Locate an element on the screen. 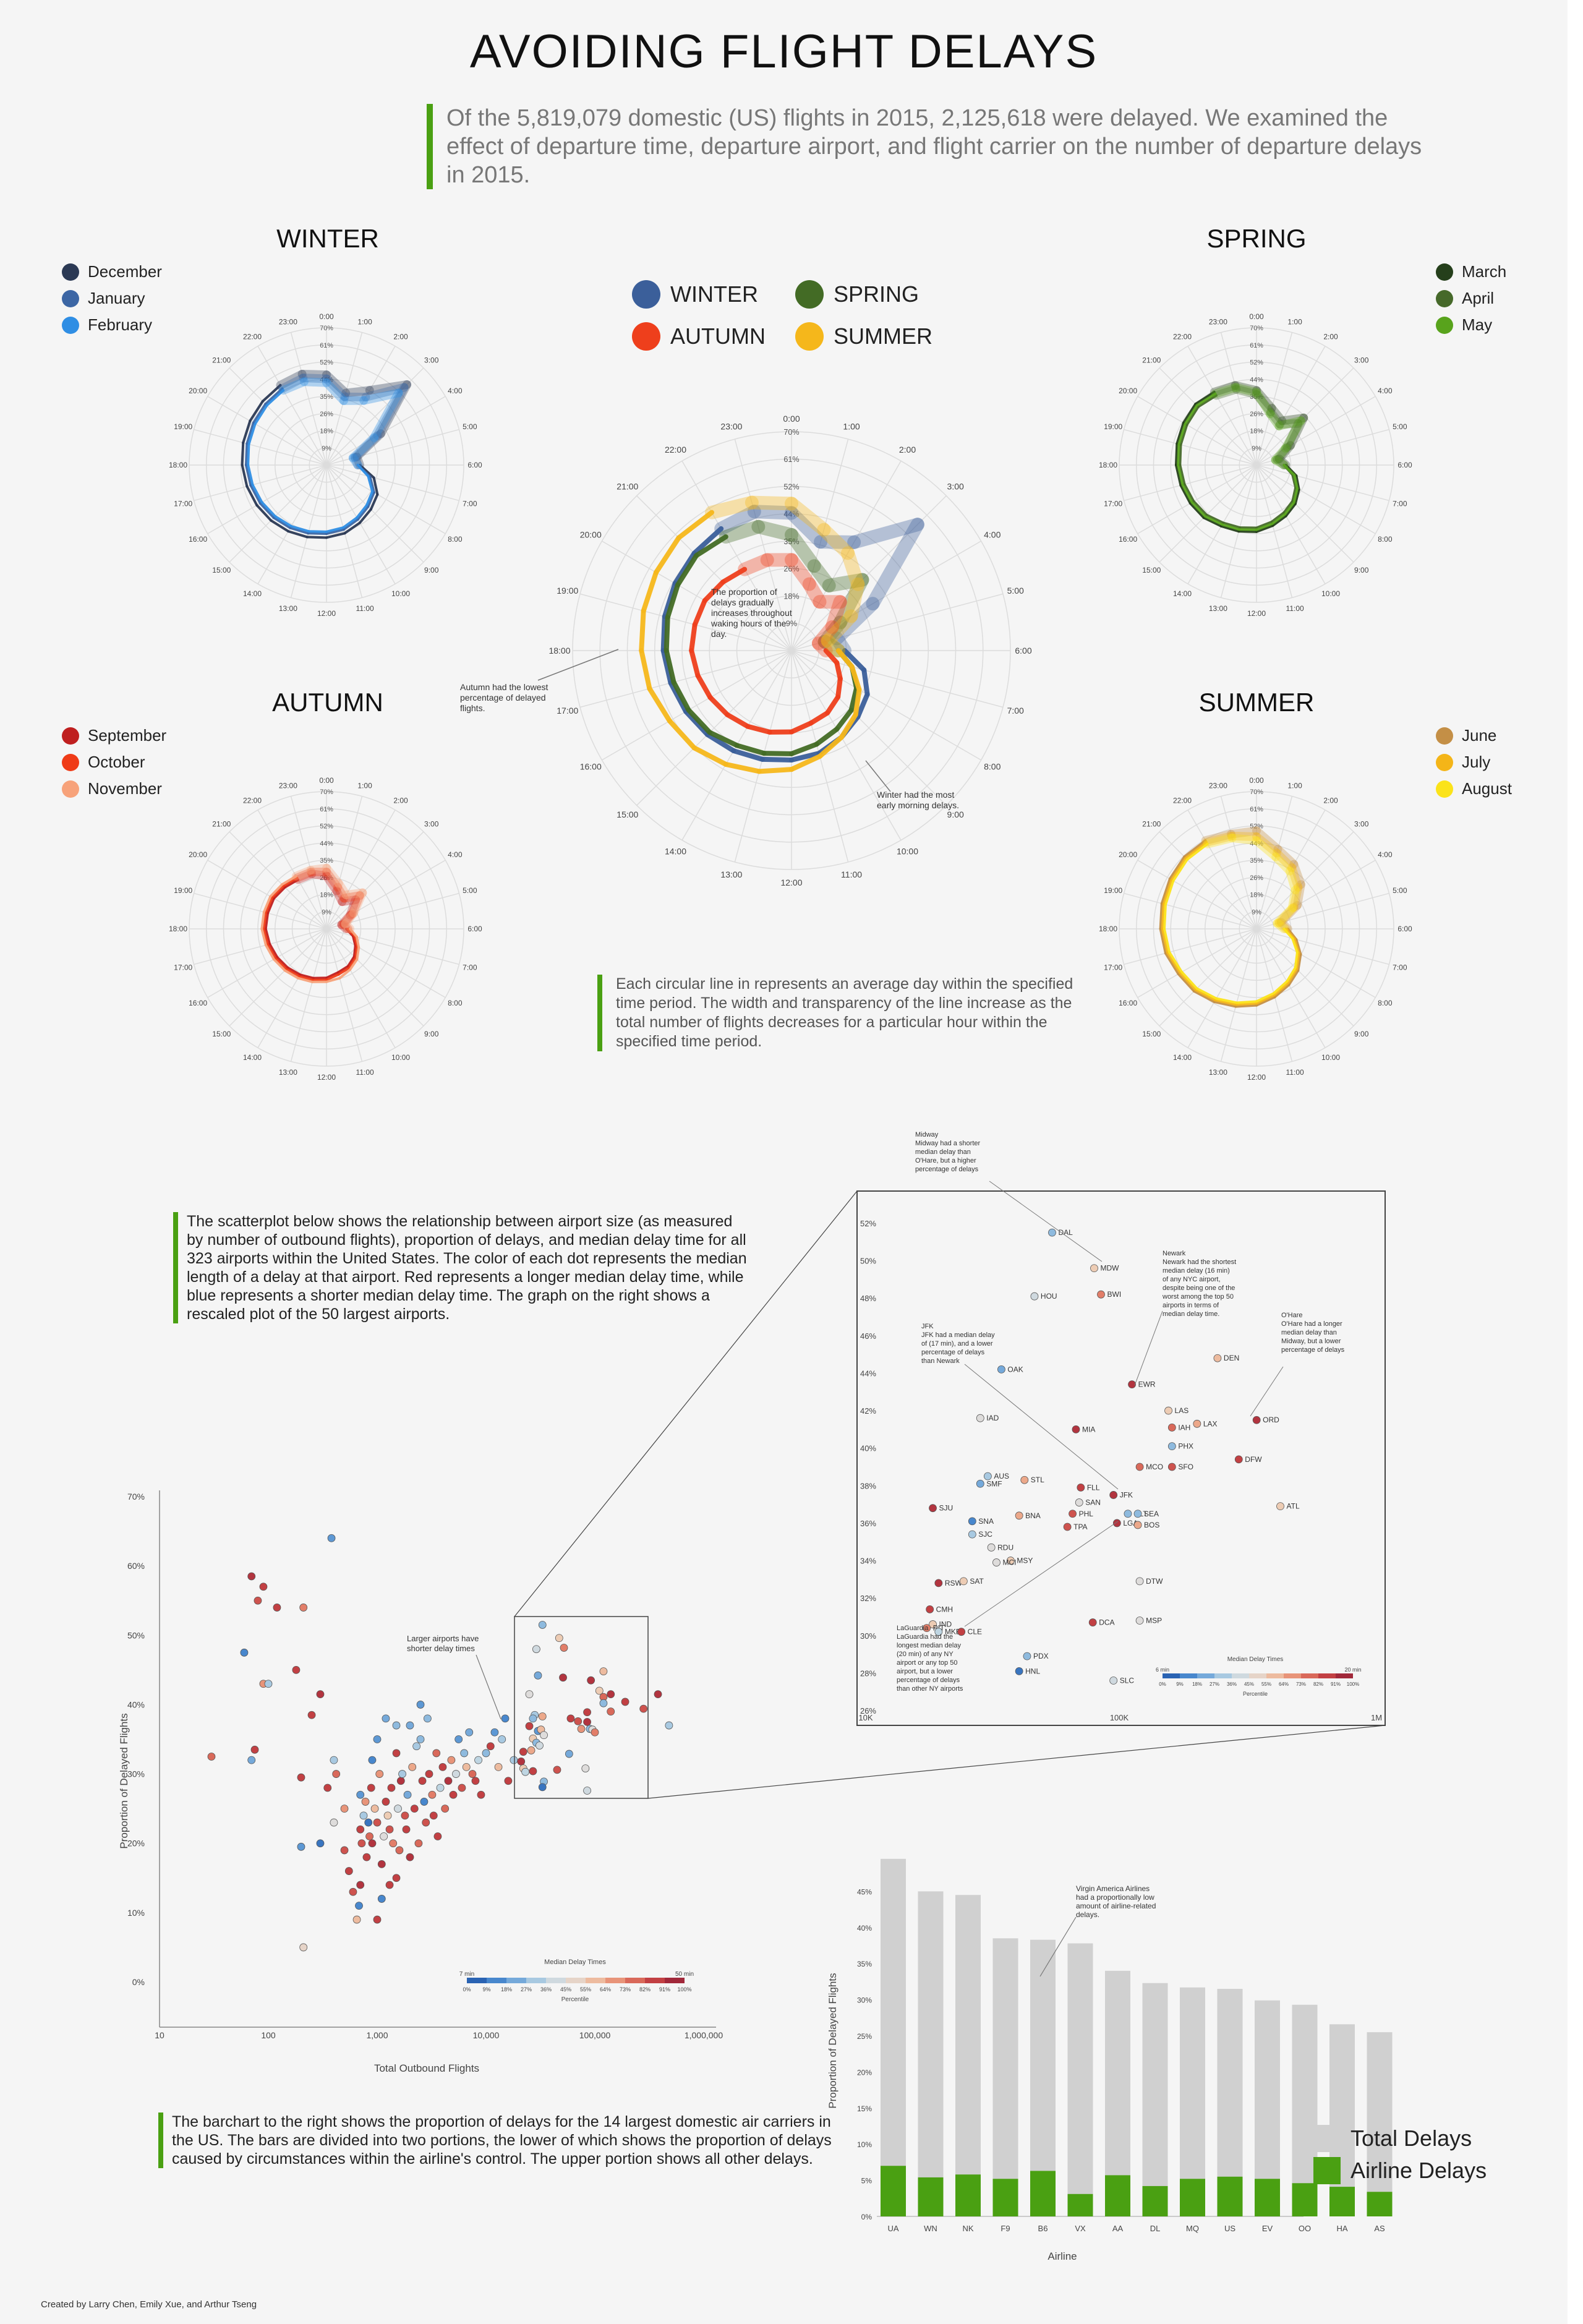 The image size is (1583, 2324). hour-label: 22:00 is located at coordinates (252, 800).